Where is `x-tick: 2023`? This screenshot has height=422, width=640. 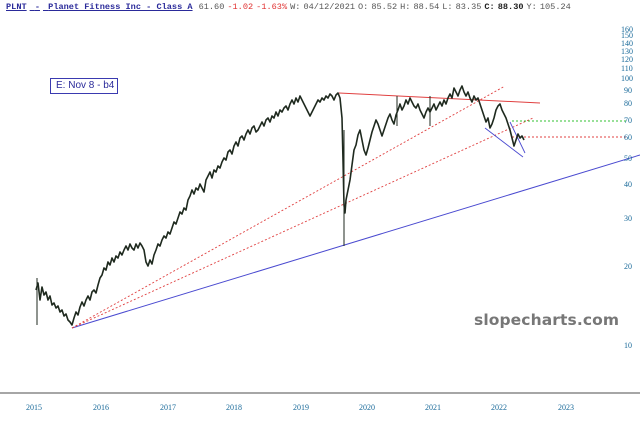 x-tick: 2023 is located at coordinates (566, 407).